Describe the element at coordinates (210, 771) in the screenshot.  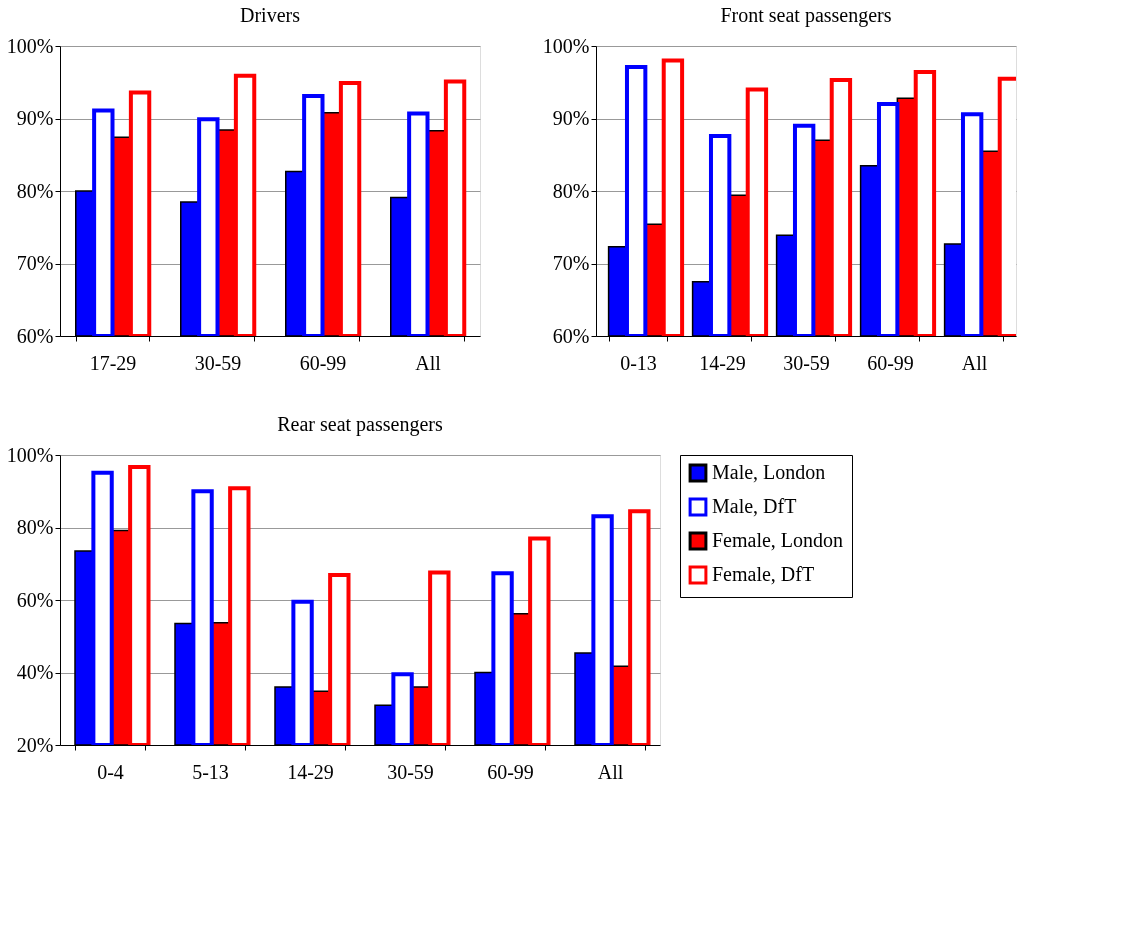
I see `x-tick-label: 5-13` at that location.